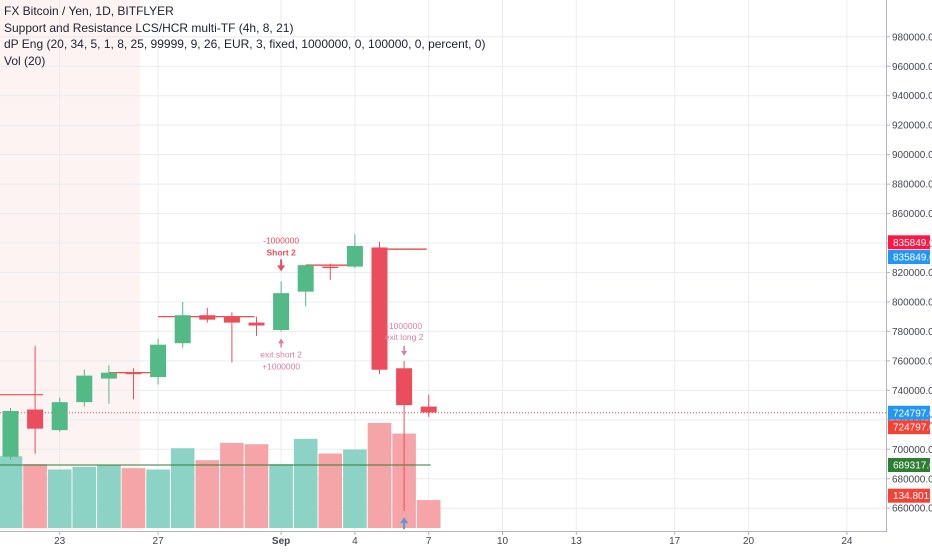 The width and height of the screenshot is (932, 555). Describe the element at coordinates (355, 541) in the screenshot. I see `time-tick-label: 4` at that location.